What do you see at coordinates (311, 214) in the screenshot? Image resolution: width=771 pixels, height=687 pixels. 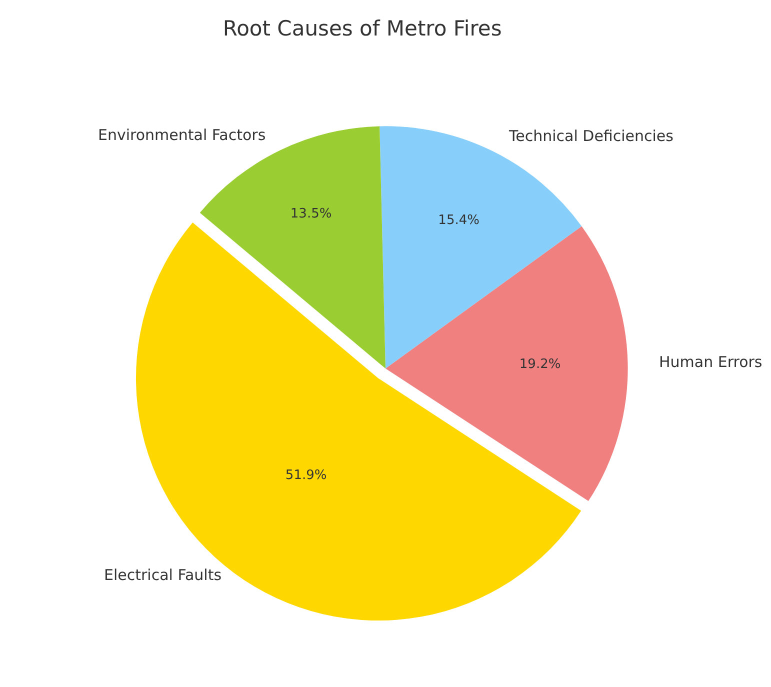 I see `data-label: 13.5%` at bounding box center [311, 214].